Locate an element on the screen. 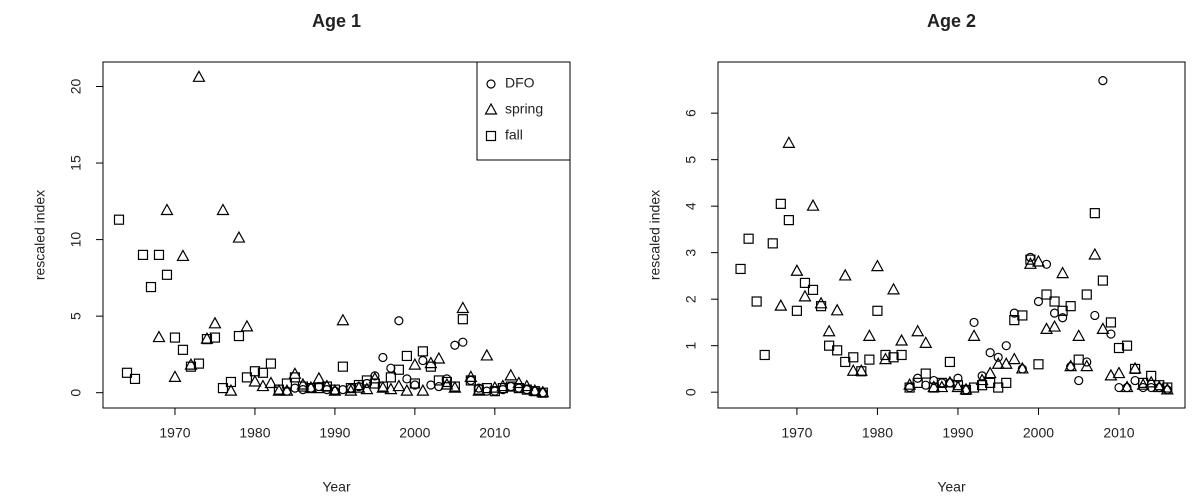 The image size is (1199, 502). y-tick-label: 15 is located at coordinates (76, 163).